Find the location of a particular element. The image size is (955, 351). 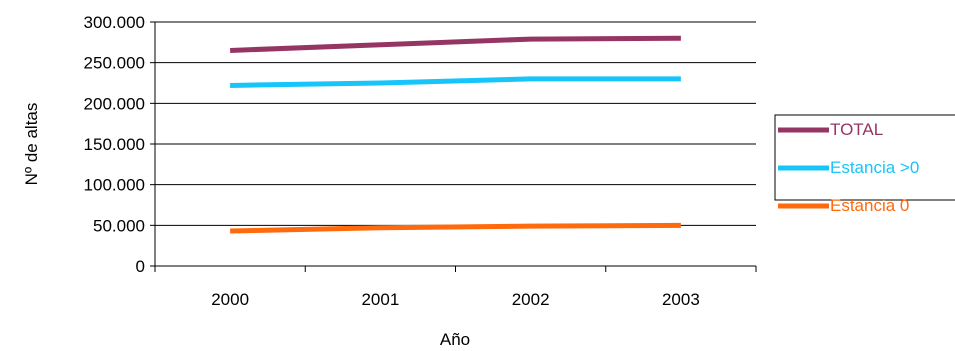

y-tick-label: 0 is located at coordinates (140, 266).